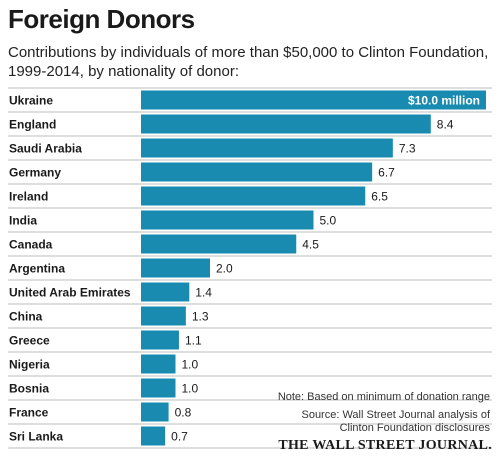 Image resolution: width=500 pixels, height=459 pixels. I want to click on value-label: 1.1, so click(193, 341).